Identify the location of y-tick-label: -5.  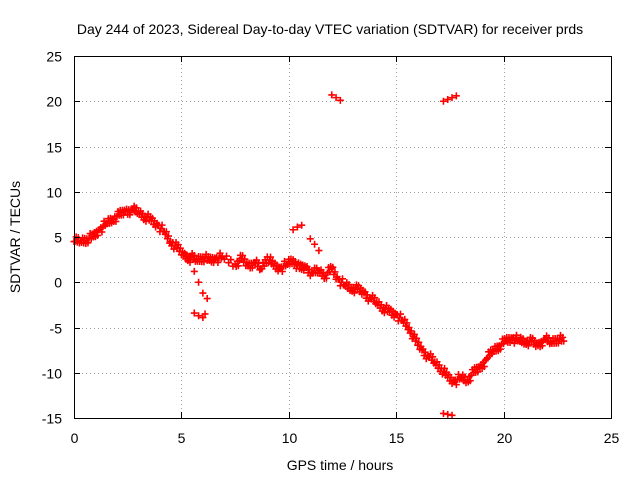
(56, 329).